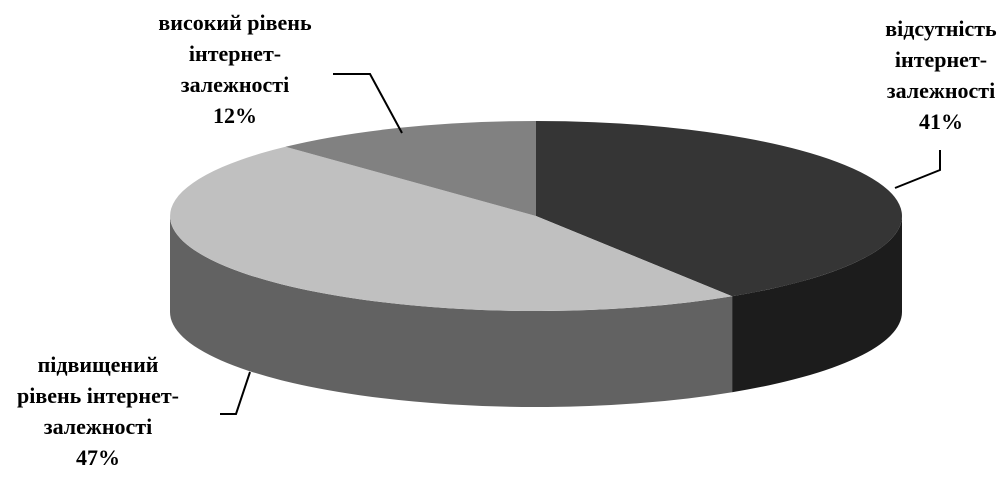  I want to click on slice-label-line: підвищений, so click(98, 364).